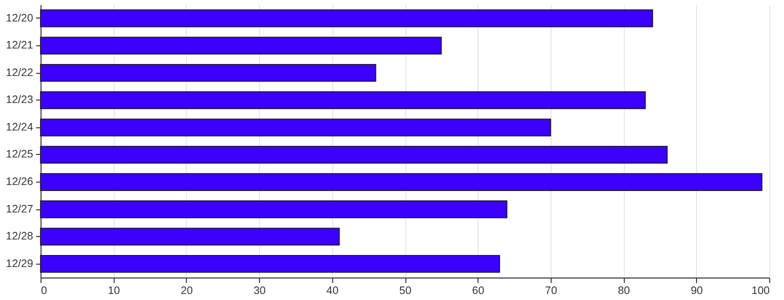 This screenshot has height=300, width=784. Describe the element at coordinates (696, 290) in the screenshot. I see `x-tick-label: 90` at that location.